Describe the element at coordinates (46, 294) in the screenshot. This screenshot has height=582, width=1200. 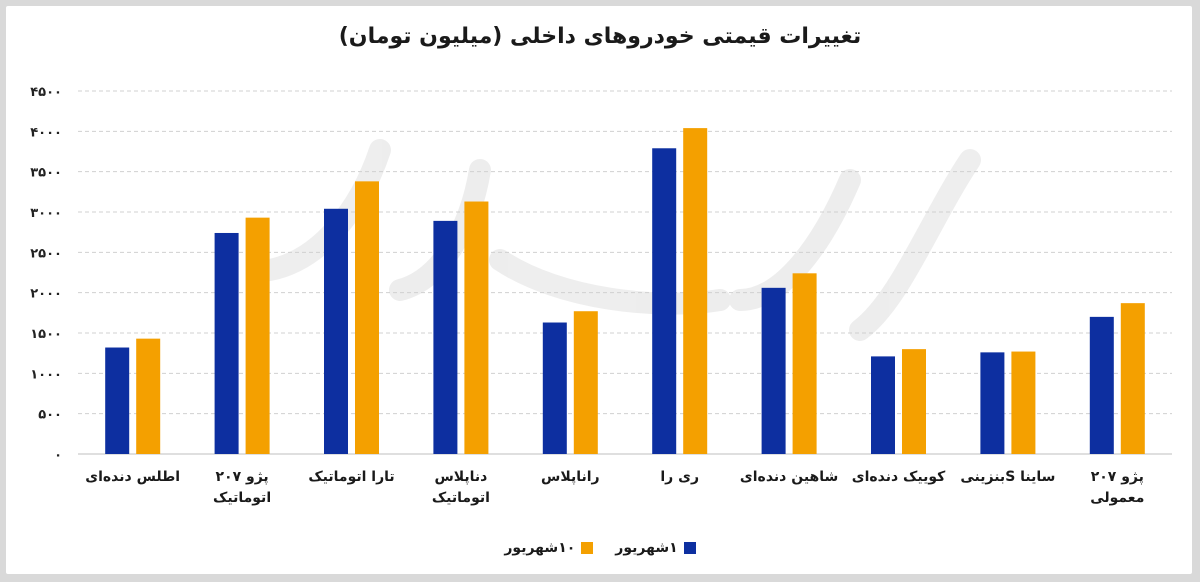
I see `y-tick-label: ۲۰۰۰` at that location.